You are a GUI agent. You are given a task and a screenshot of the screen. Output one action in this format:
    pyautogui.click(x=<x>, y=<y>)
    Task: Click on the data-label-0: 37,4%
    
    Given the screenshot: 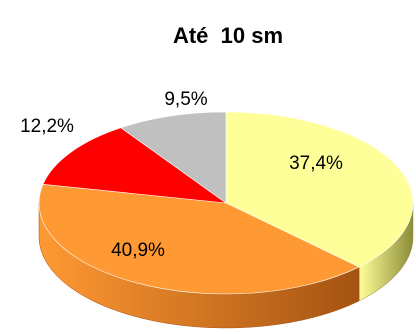 What is the action you would take?
    pyautogui.click(x=316, y=163)
    